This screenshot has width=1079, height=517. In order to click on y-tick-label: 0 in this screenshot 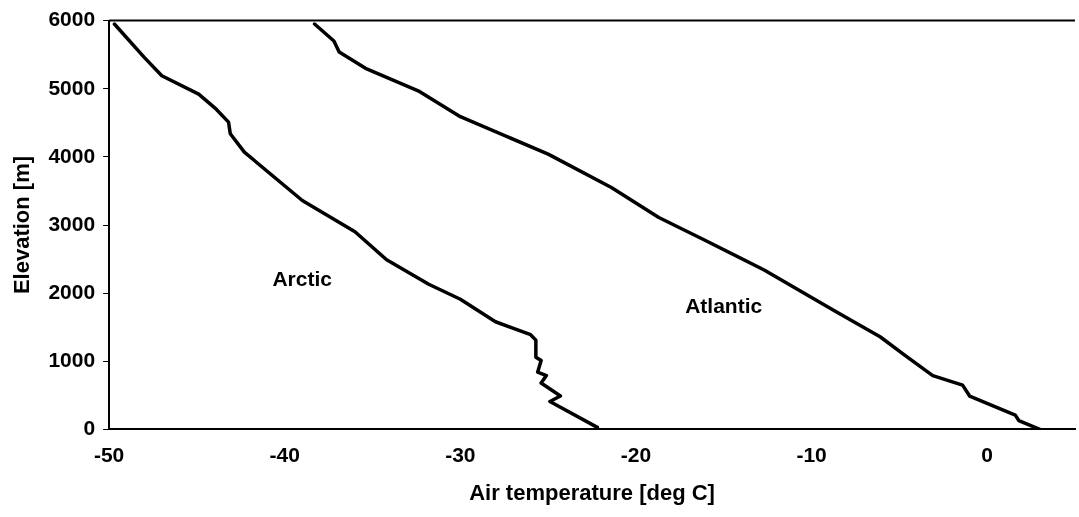, I will do `click(89, 428)`.